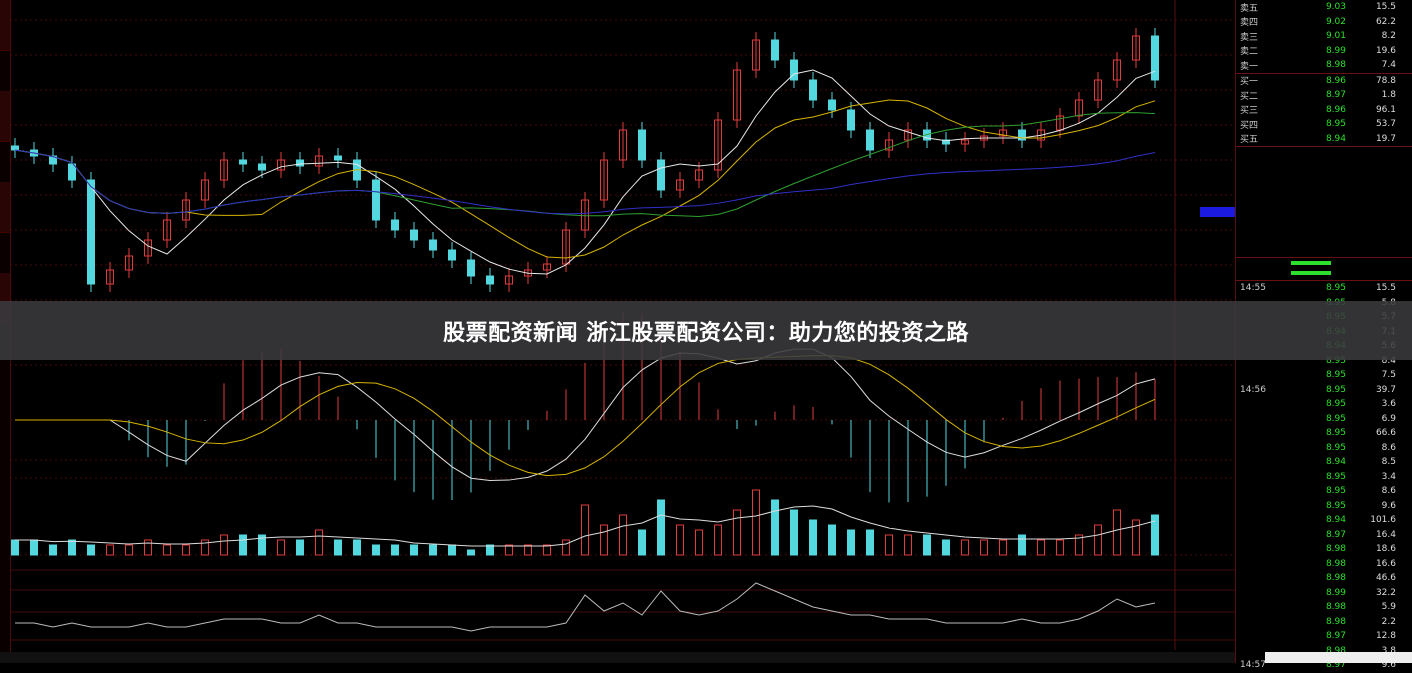  What do you see at coordinates (1324, 520) in the screenshot?
I see `tick-row: 8.94 101.6` at bounding box center [1324, 520].